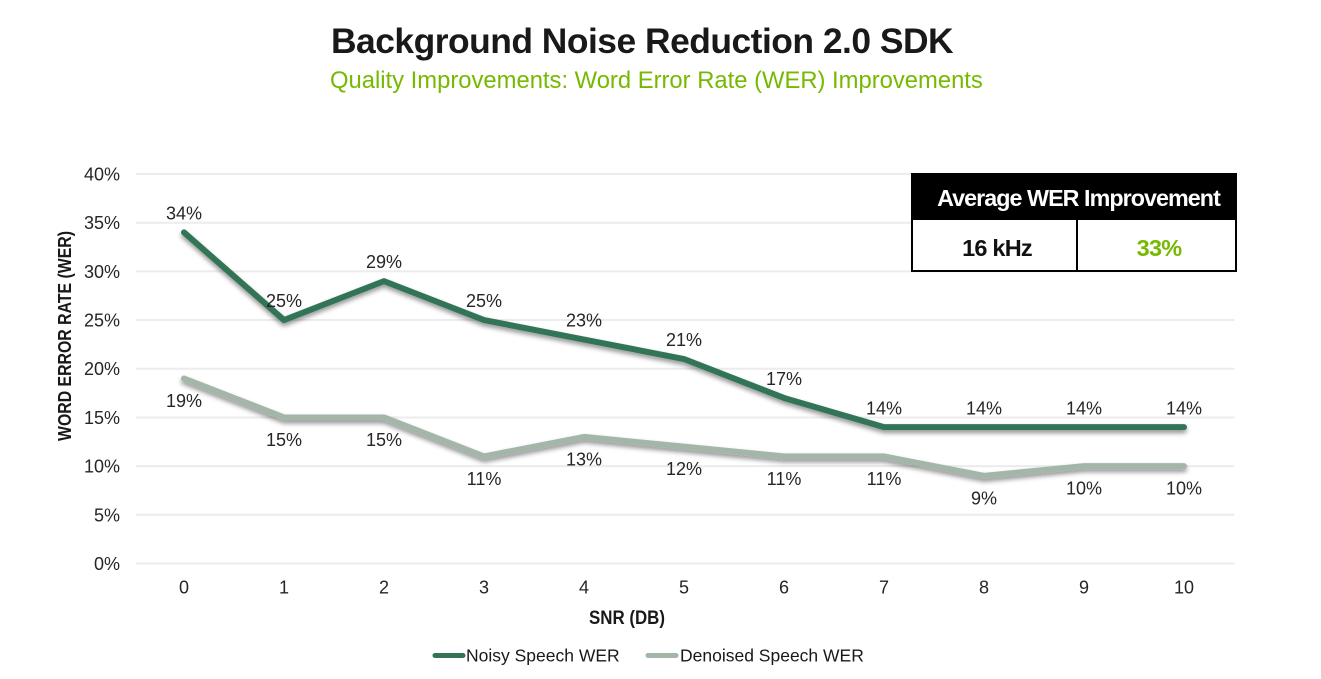  Describe the element at coordinates (1084, 588) in the screenshot. I see `svg-text: 9` at that location.